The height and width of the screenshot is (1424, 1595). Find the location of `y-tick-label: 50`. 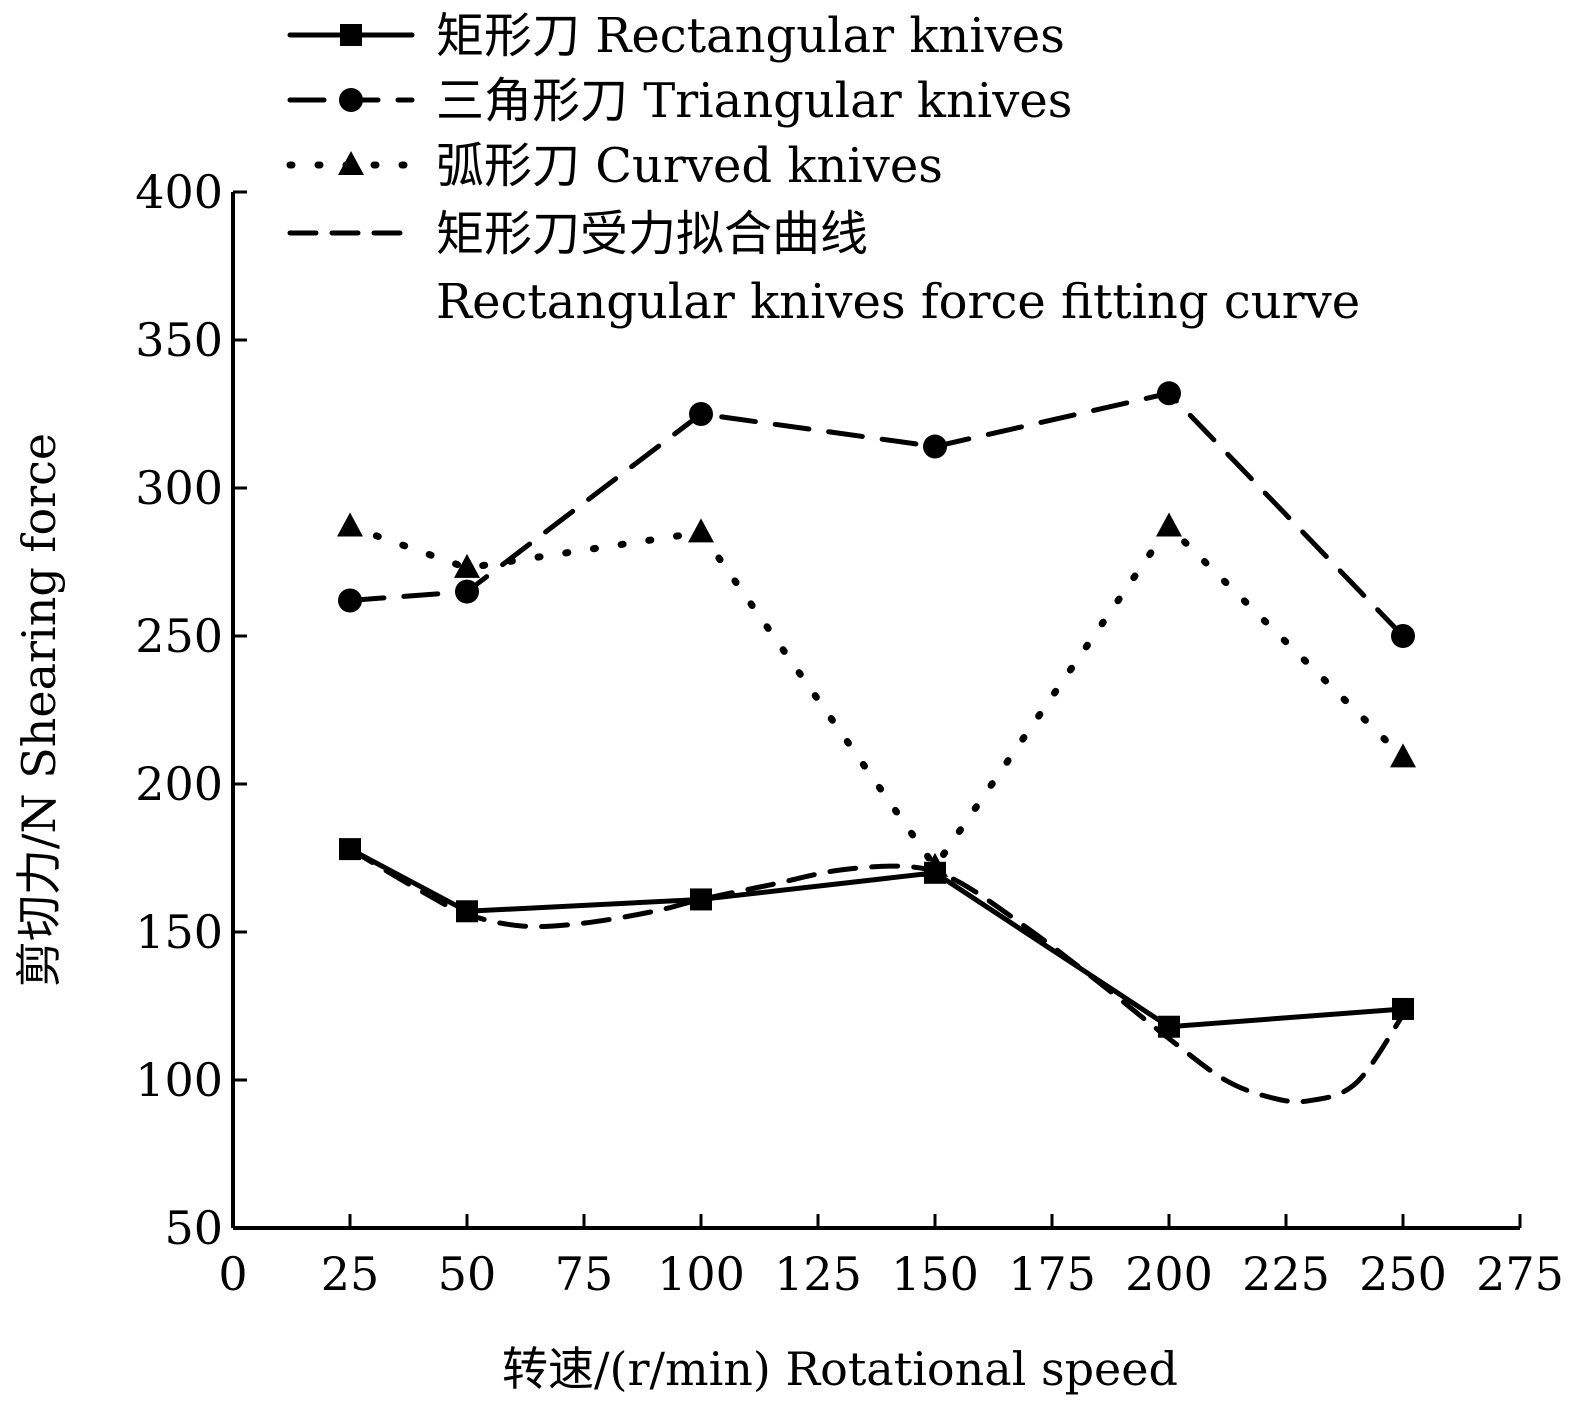

y-tick-label: 50 is located at coordinates (193, 1228).